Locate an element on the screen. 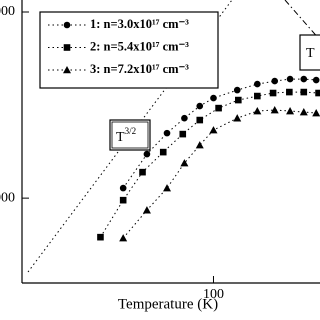  annotation-sup: 3/2 is located at coordinates (131, 131).